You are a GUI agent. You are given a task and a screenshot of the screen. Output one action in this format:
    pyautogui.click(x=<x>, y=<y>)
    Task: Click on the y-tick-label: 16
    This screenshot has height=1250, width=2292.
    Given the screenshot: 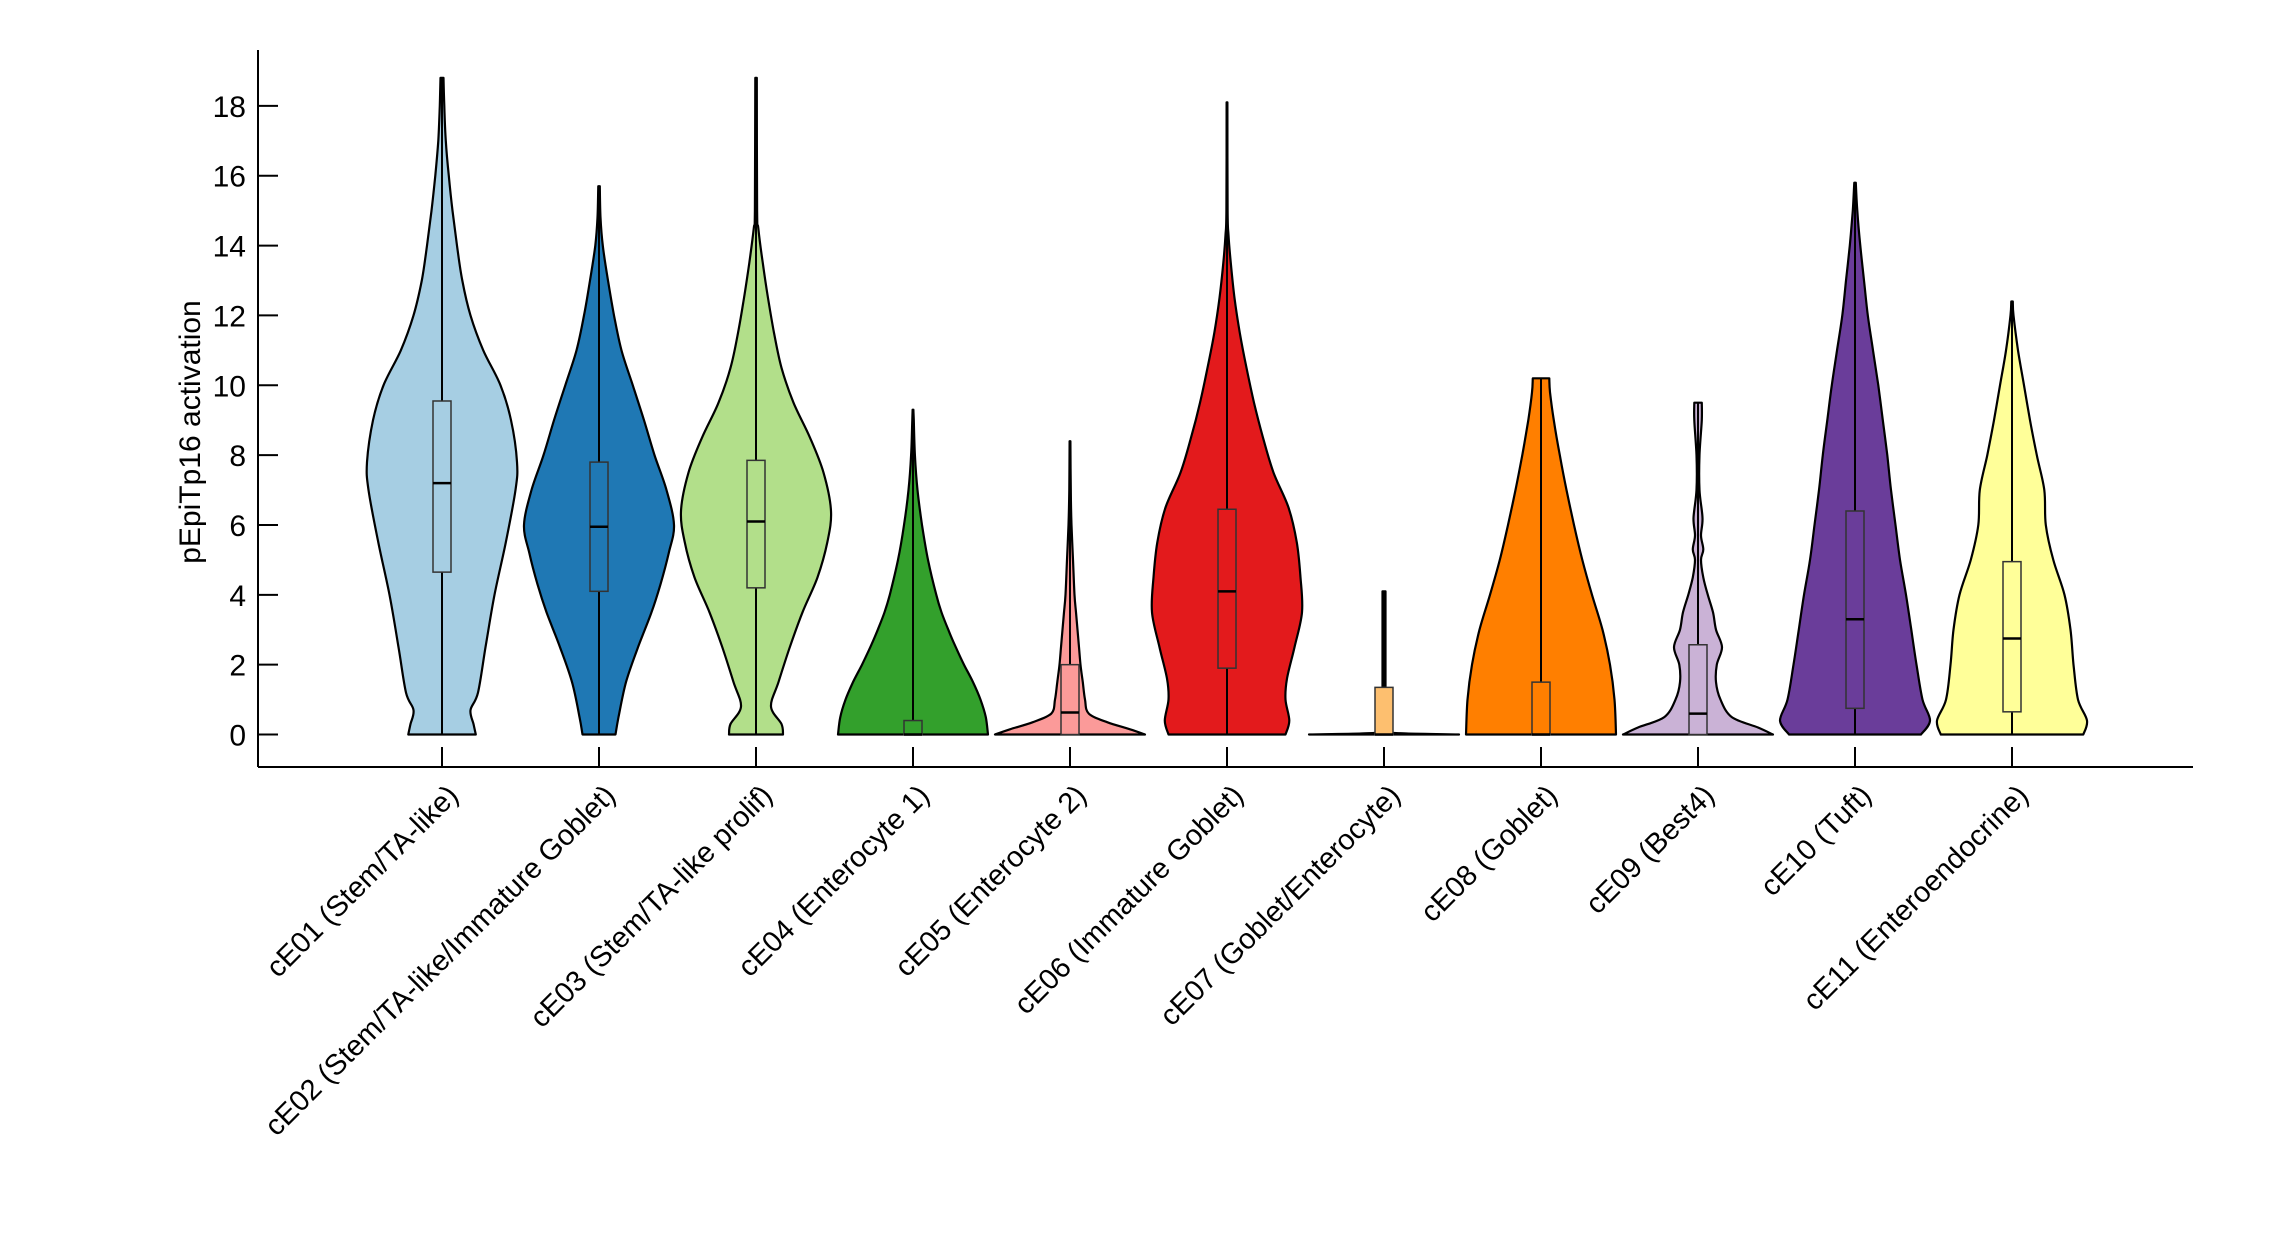 What is the action you would take?
    pyautogui.click(x=229, y=177)
    